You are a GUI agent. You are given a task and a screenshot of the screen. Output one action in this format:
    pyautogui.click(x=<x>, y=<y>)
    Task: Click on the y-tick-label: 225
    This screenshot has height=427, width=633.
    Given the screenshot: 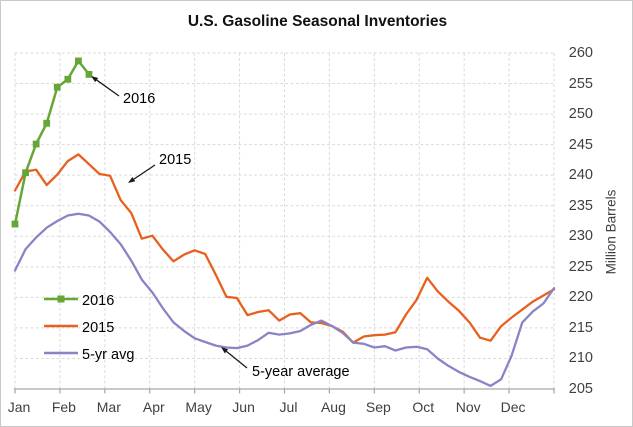 What is the action you would take?
    pyautogui.click(x=580, y=266)
    